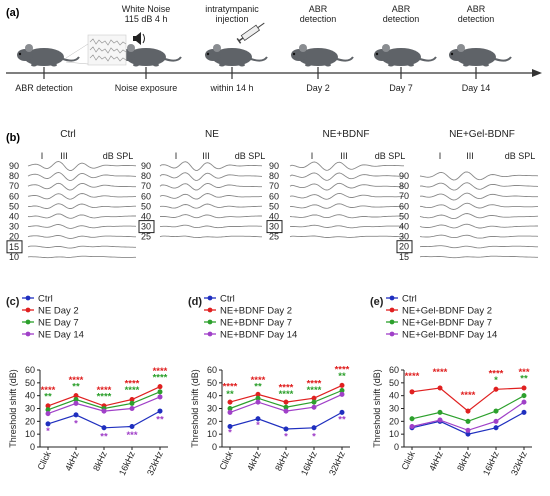 This screenshot has height=496, width=550. What do you see at coordinates (449, 335) in the screenshot?
I see `legend-label: NE+Gel-BDNF Day 14` at bounding box center [449, 335].